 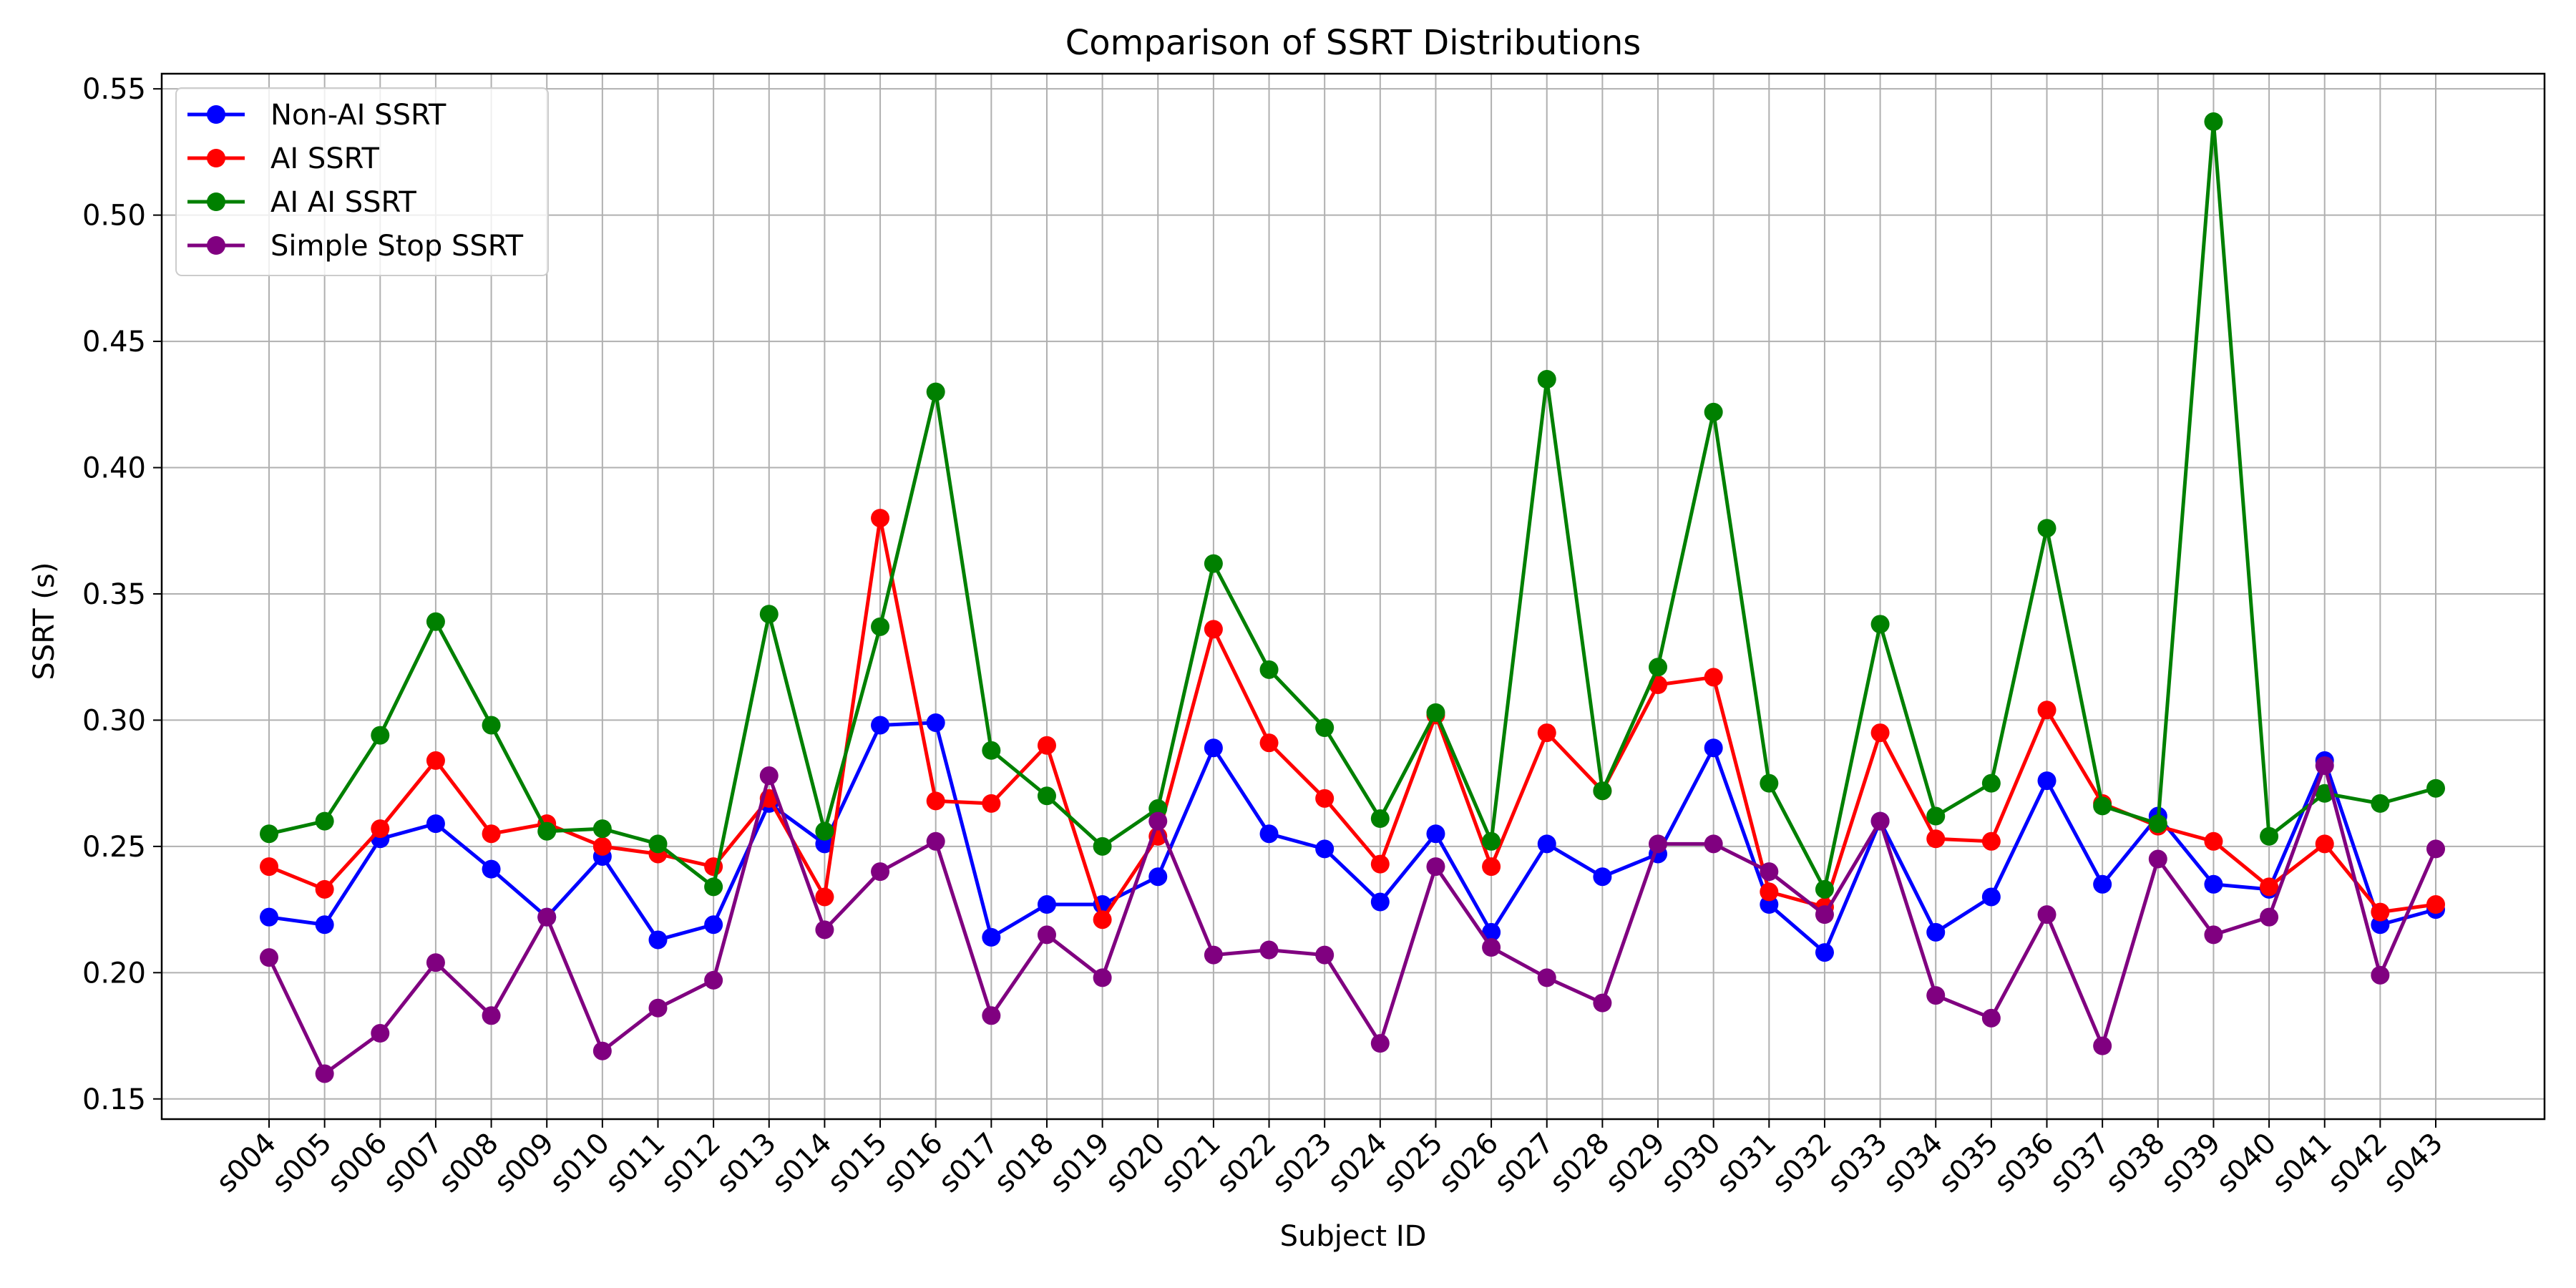 I want to click on y-axis-label: SSRT (s), so click(x=44, y=621).